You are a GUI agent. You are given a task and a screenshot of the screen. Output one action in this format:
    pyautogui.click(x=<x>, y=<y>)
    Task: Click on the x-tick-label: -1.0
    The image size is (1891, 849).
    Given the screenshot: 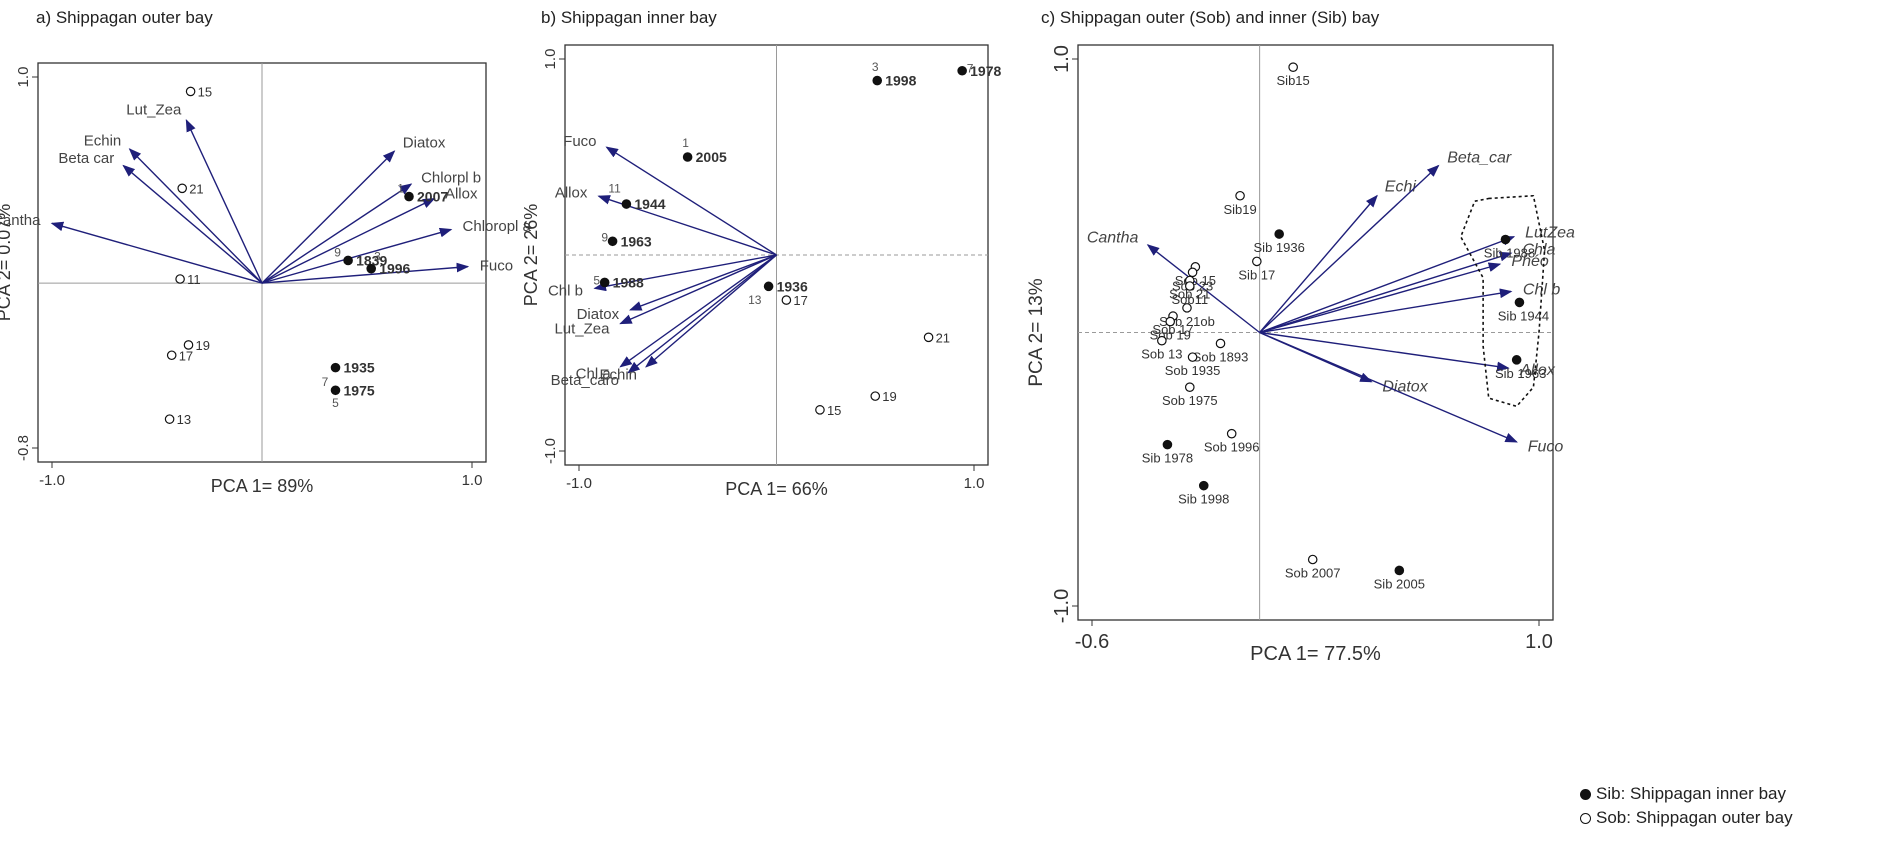 What is the action you would take?
    pyautogui.click(x=52, y=480)
    